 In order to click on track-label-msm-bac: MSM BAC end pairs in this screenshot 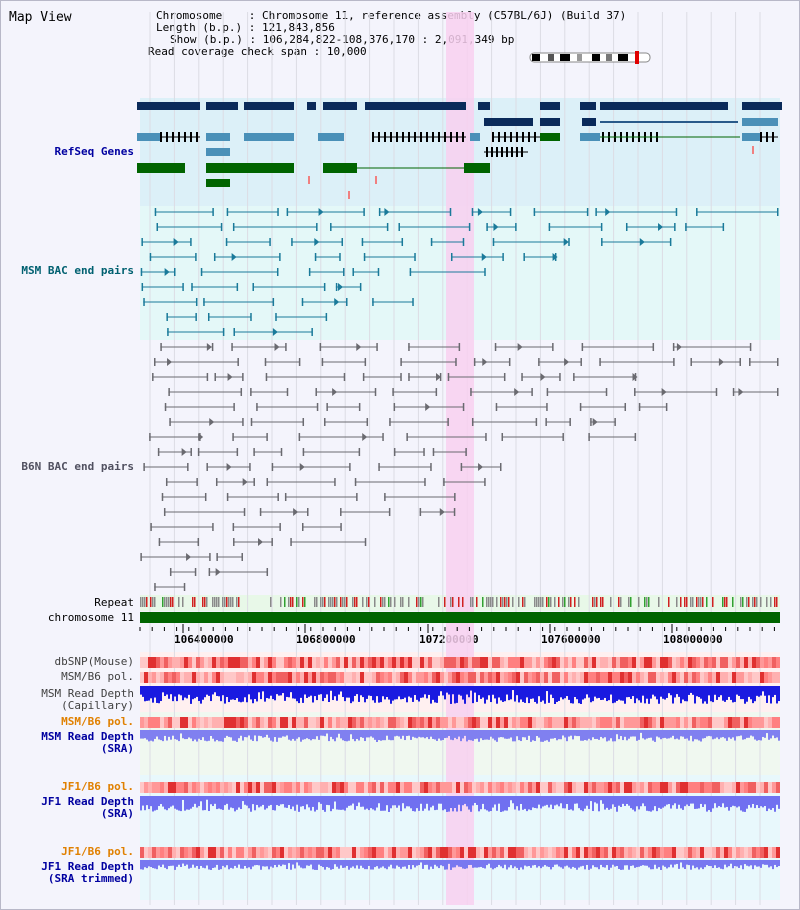, I will do `click(77, 270)`.